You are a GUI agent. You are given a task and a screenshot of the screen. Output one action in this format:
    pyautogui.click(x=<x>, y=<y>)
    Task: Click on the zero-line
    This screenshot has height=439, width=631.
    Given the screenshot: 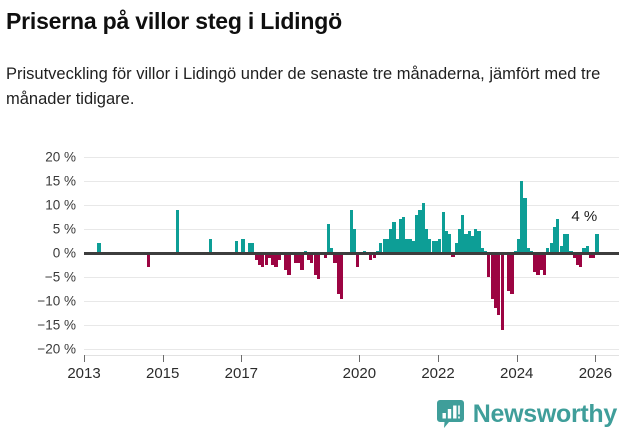 What is the action you would take?
    pyautogui.click(x=351, y=253)
    